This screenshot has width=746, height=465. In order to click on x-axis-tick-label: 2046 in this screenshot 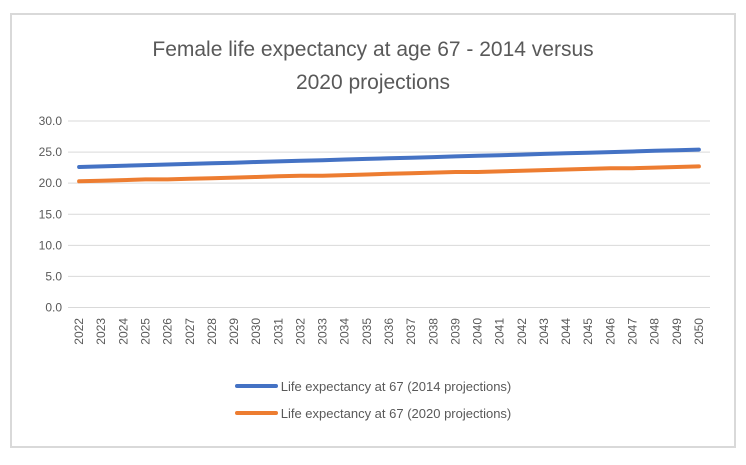, I will do `click(610, 331)`.